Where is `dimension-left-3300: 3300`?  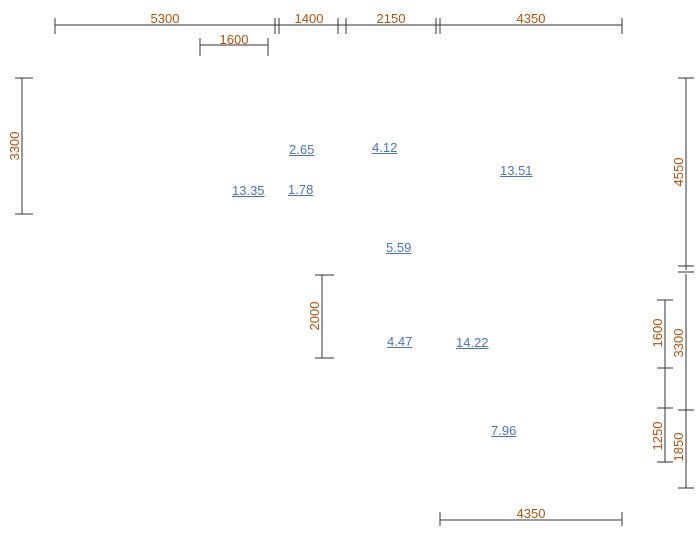
dimension-left-3300: 3300 is located at coordinates (14, 146).